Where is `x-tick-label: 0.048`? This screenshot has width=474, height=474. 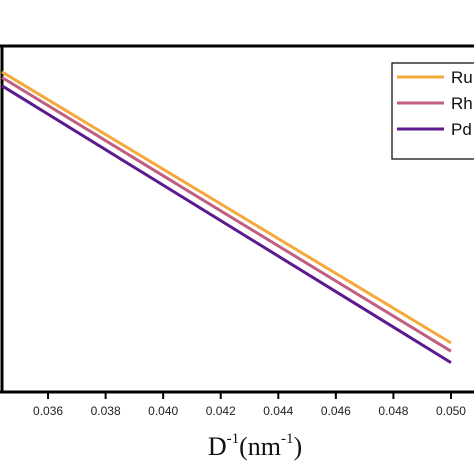 x-tick-label: 0.048 is located at coordinates (393, 411).